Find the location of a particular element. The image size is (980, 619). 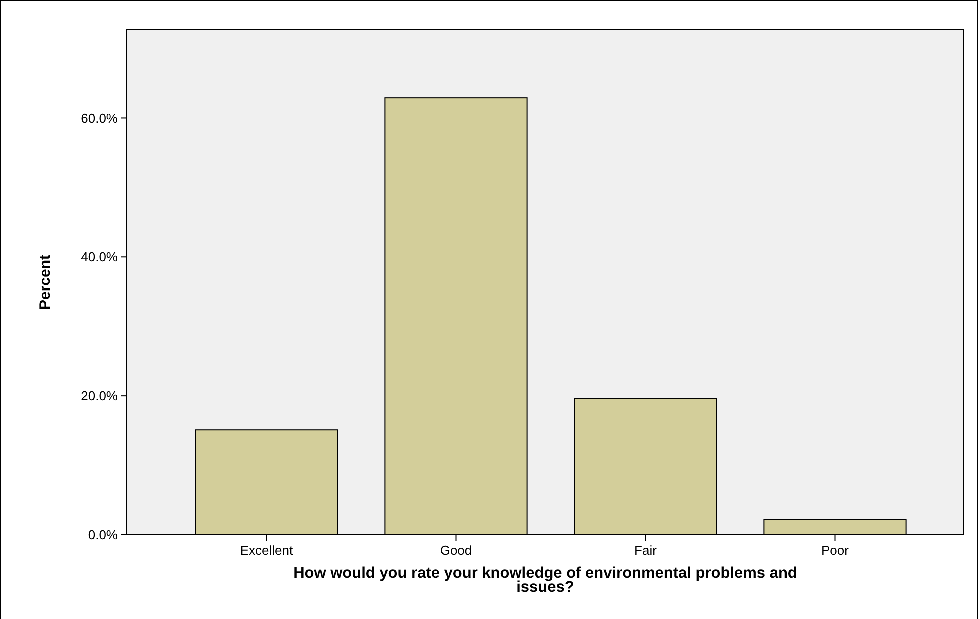

y-tick-label: 40.0% is located at coordinates (99, 257).